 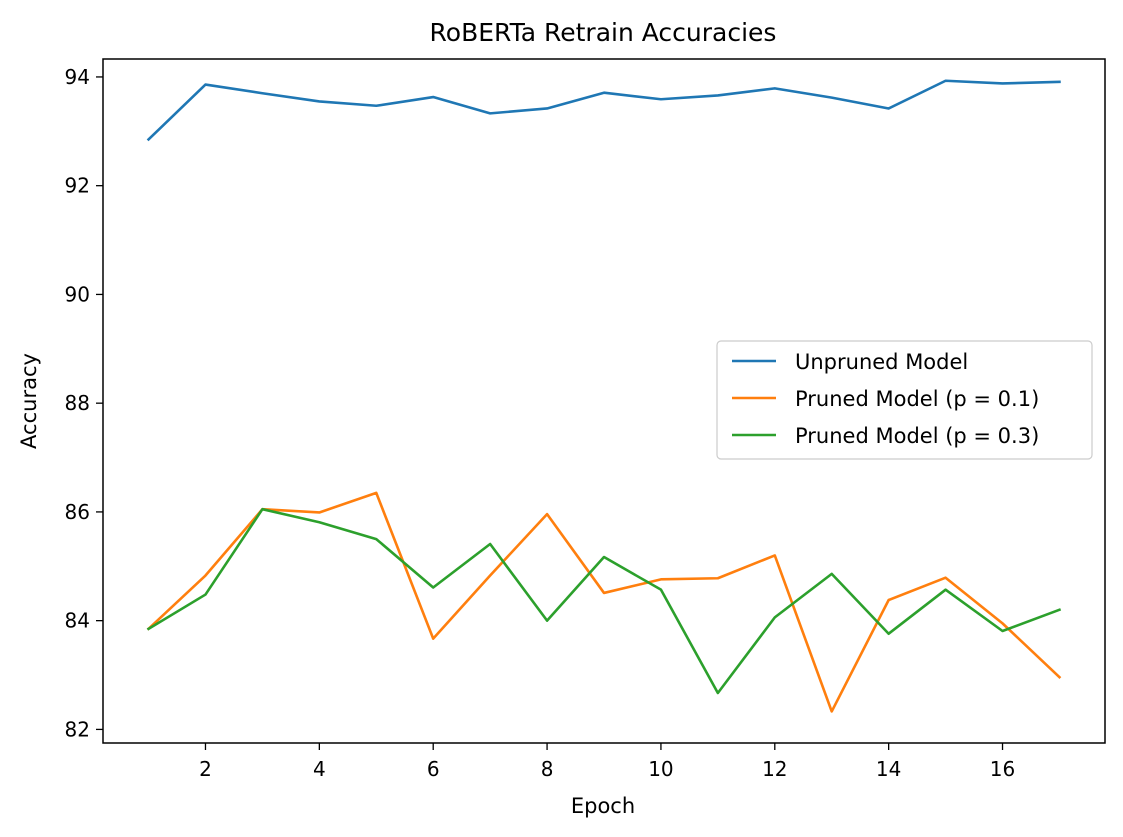 What do you see at coordinates (77, 512) in the screenshot?
I see `y-tick-label: 86` at bounding box center [77, 512].